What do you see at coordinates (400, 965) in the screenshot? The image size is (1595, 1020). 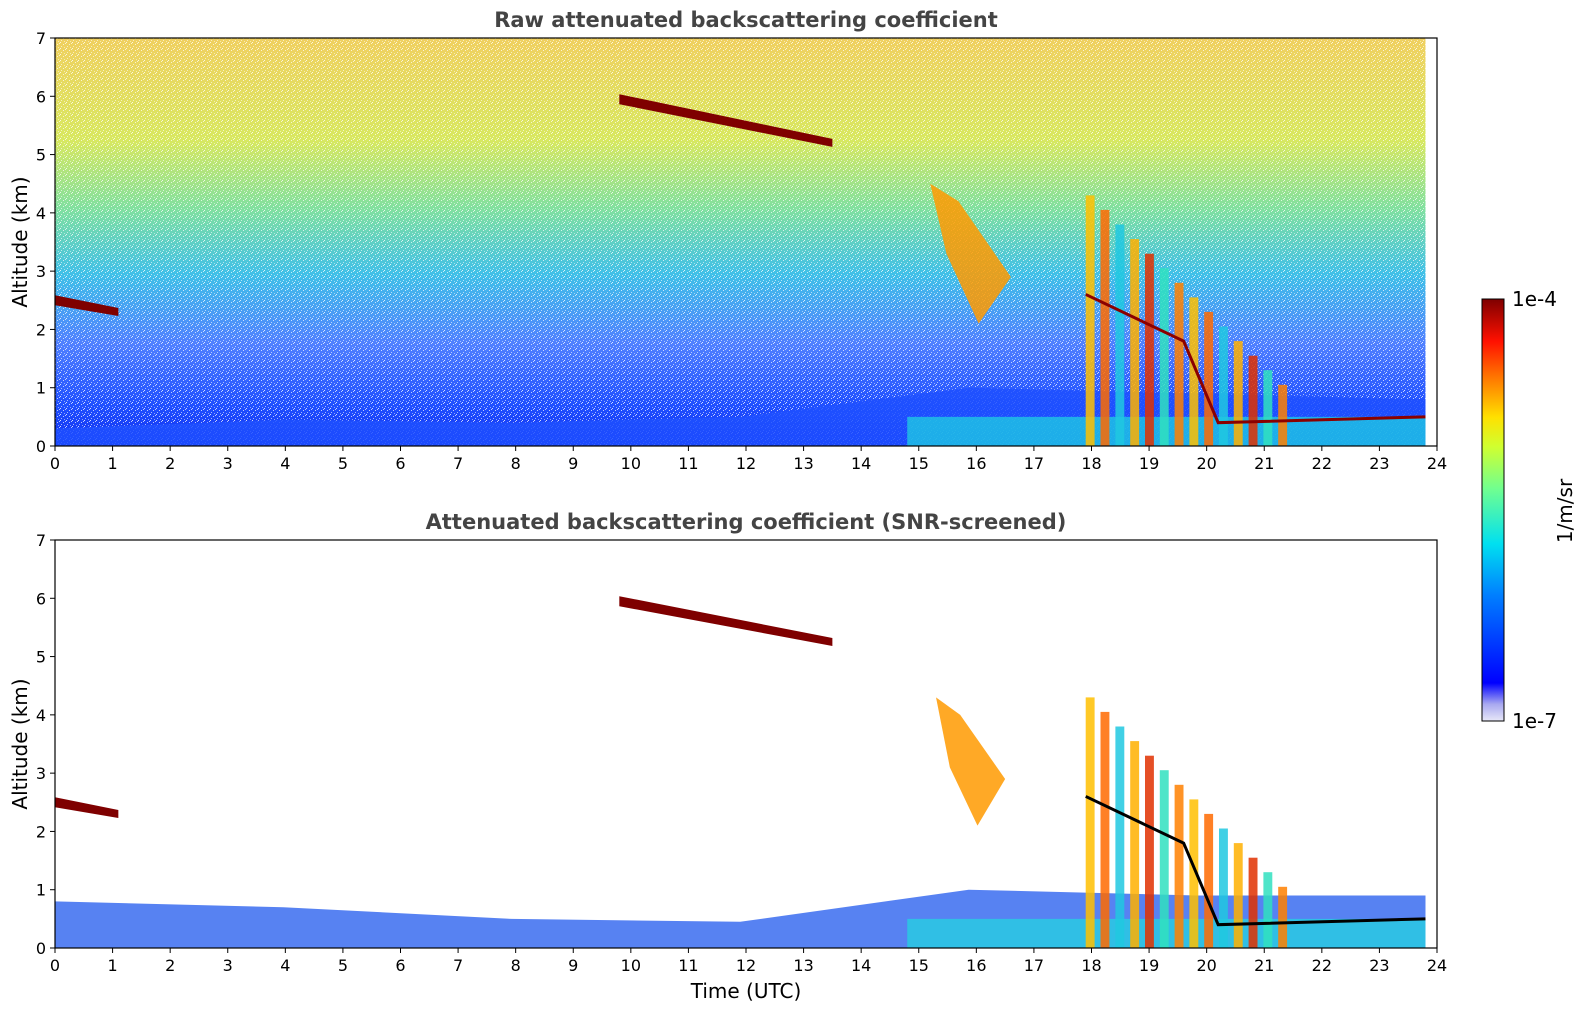 I see `x-tick-label: 6` at bounding box center [400, 965].